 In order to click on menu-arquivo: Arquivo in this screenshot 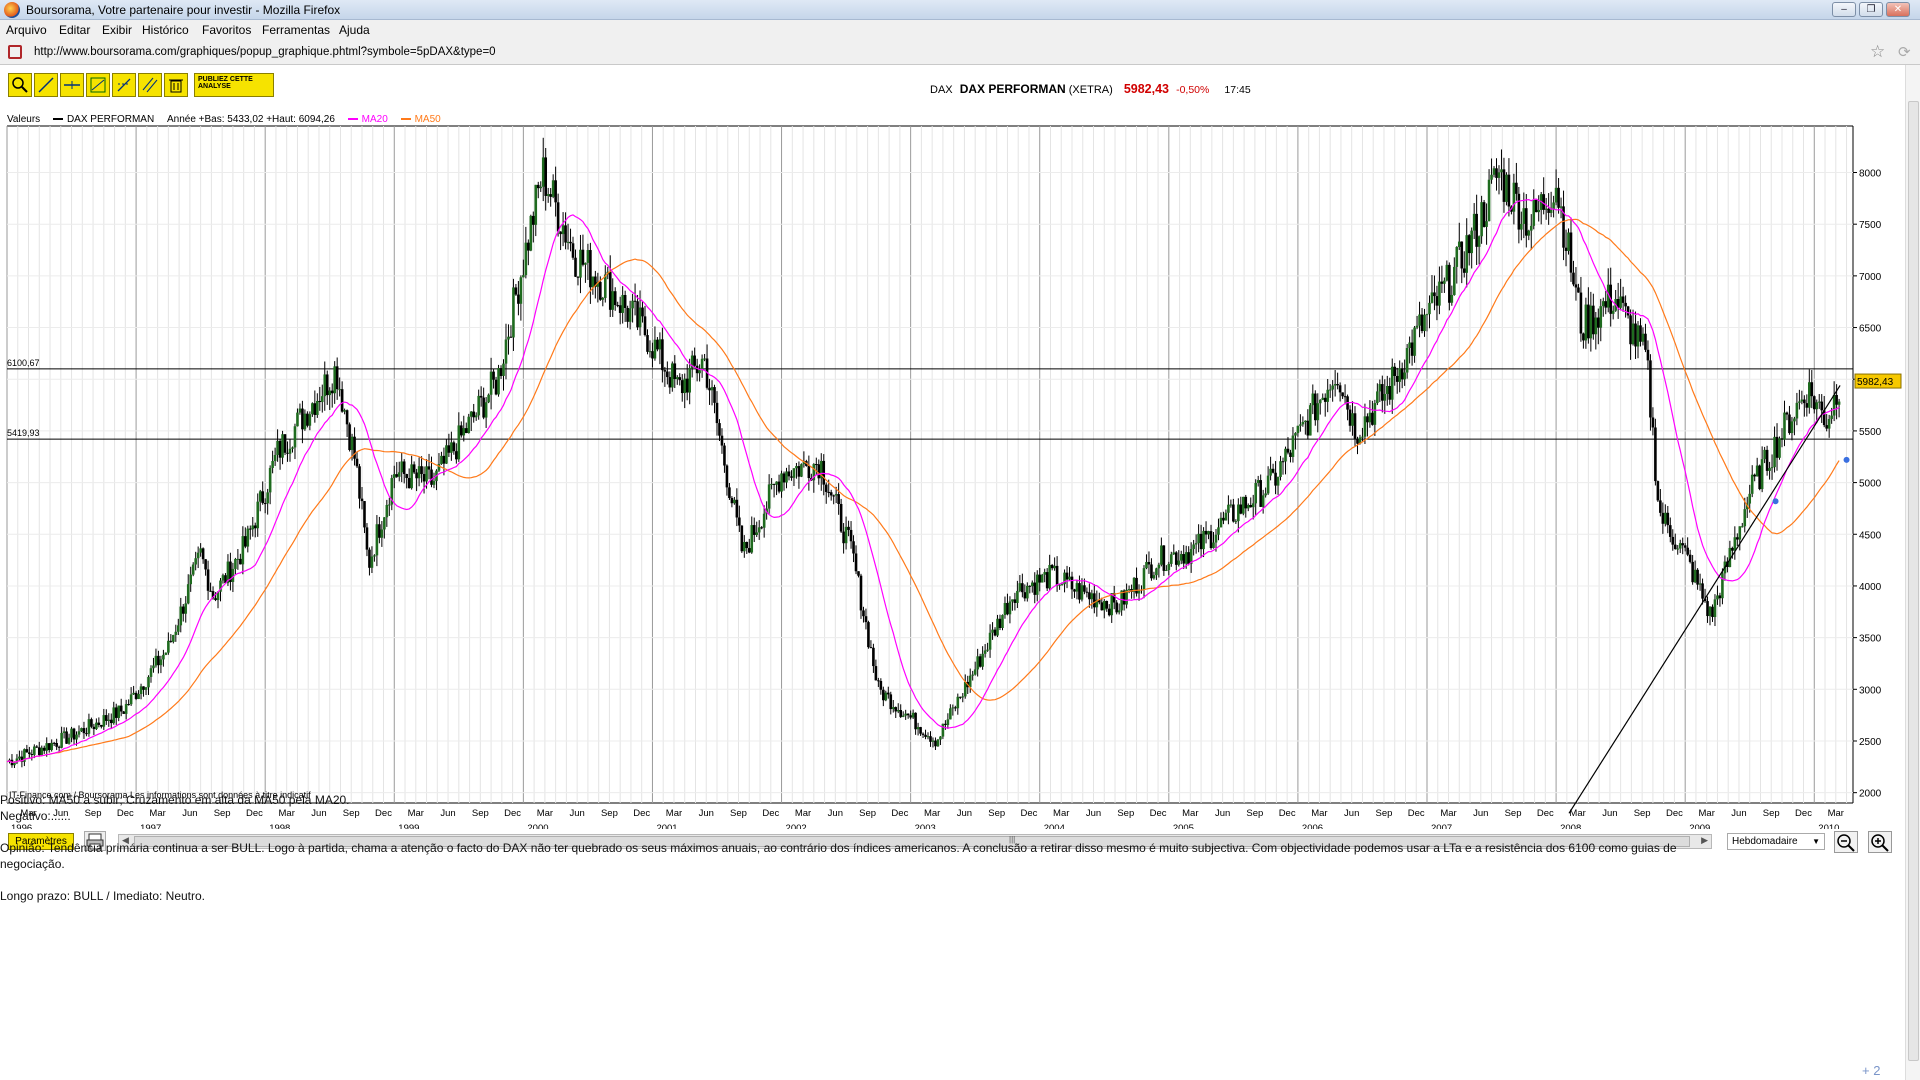, I will do `click(26, 30)`.